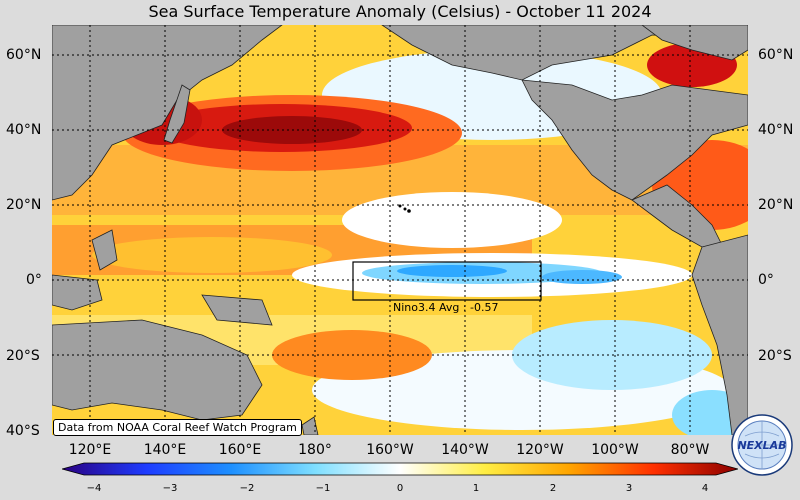 This screenshot has height=500, width=800. What do you see at coordinates (23, 431) in the screenshot?
I see `lat-label-left: 40°S` at bounding box center [23, 431].